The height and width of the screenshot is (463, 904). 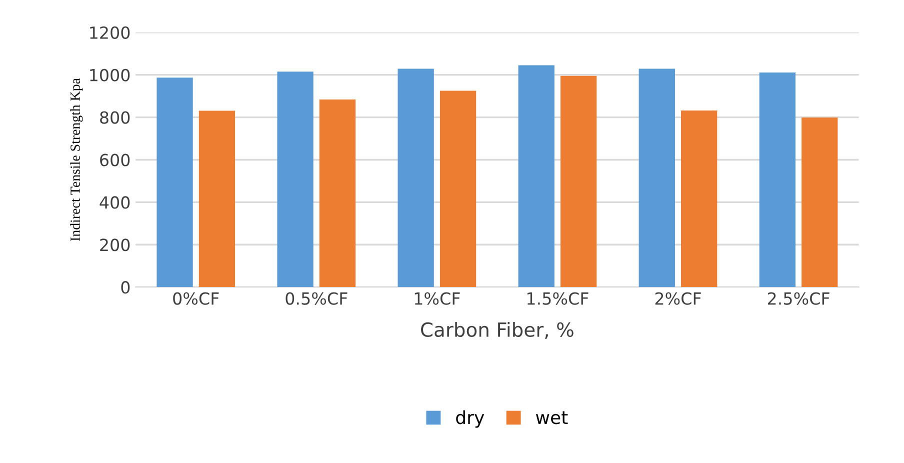 What do you see at coordinates (317, 298) in the screenshot?
I see `x-tick-label: 0.5%CF` at bounding box center [317, 298].